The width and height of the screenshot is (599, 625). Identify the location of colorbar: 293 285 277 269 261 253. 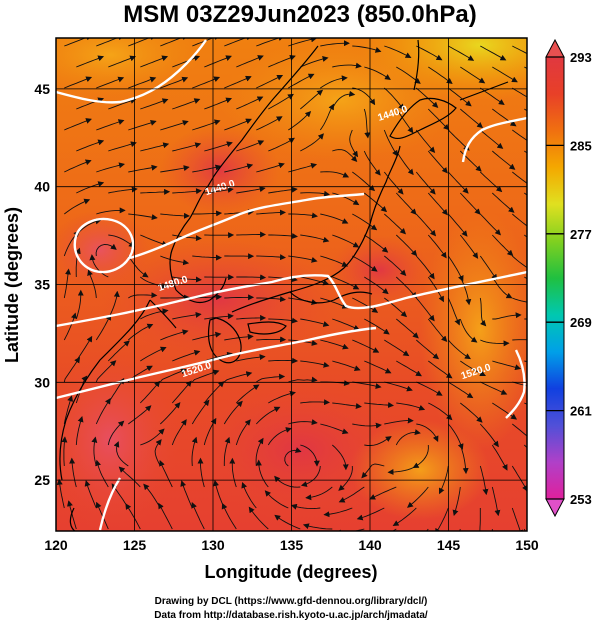
(568, 278).